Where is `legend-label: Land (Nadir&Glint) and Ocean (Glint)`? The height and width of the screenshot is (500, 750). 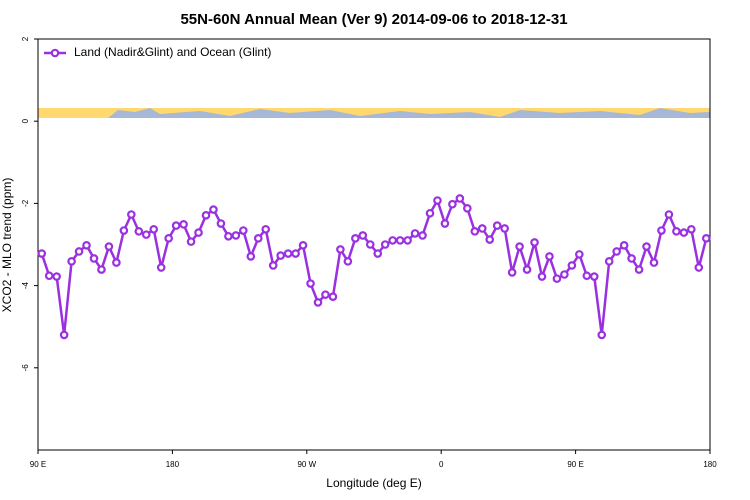
legend-label: Land (Nadir&Glint) and Ocean (Glint) is located at coordinates (172, 52).